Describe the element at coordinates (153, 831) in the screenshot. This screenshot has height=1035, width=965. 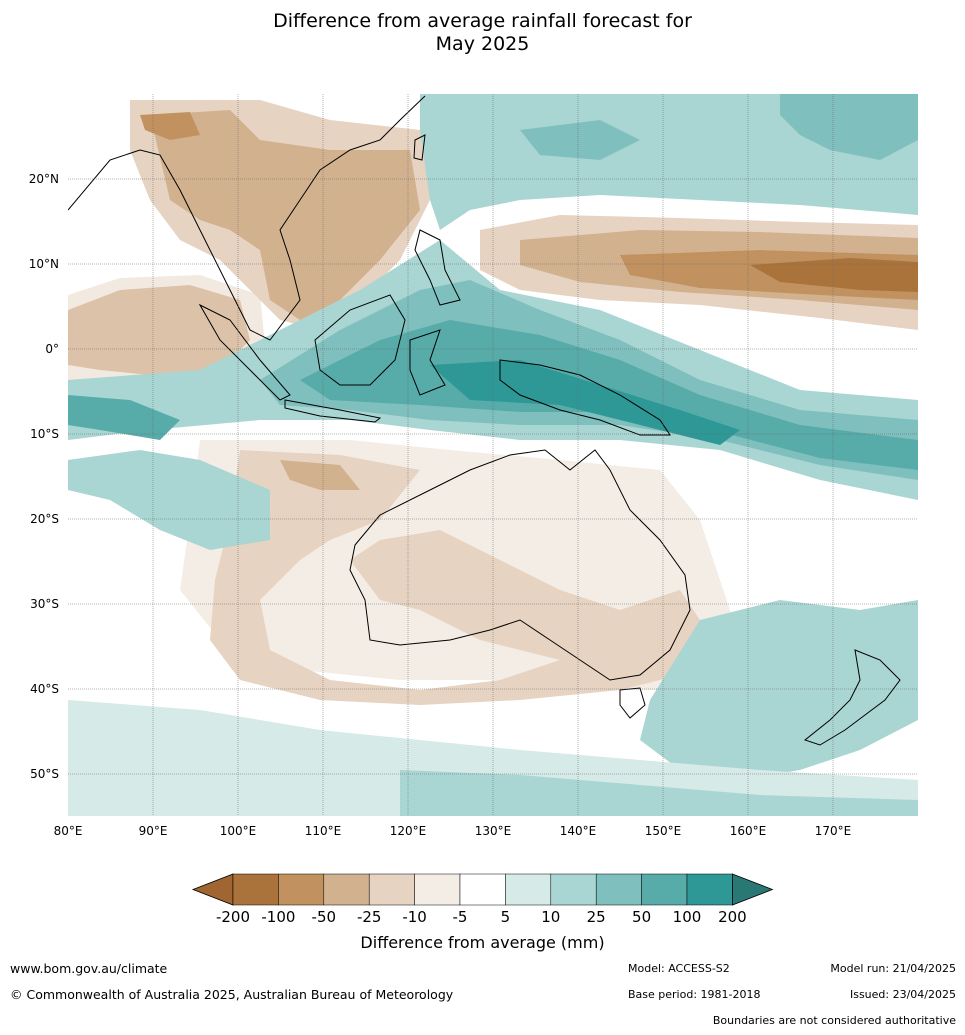
I see `lon-label: 90°E` at that location.